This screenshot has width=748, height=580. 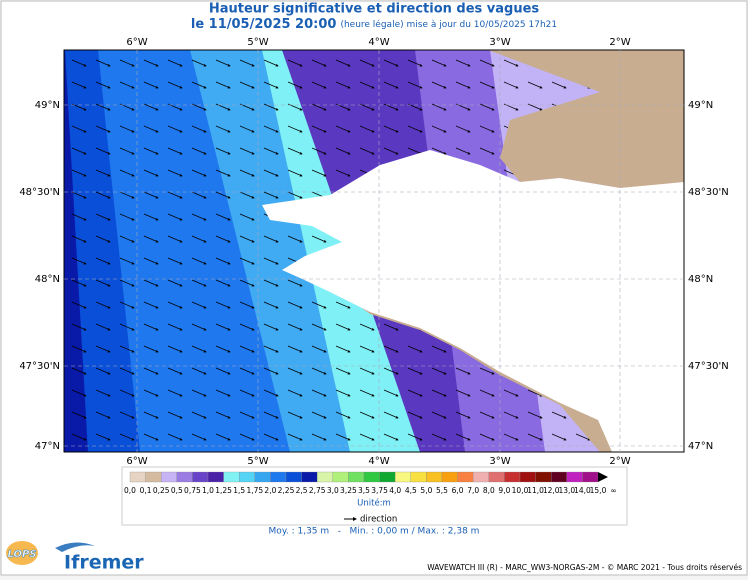 What do you see at coordinates (257, 461) in the screenshot?
I see `lon-label-bottom: 5°W` at bounding box center [257, 461].